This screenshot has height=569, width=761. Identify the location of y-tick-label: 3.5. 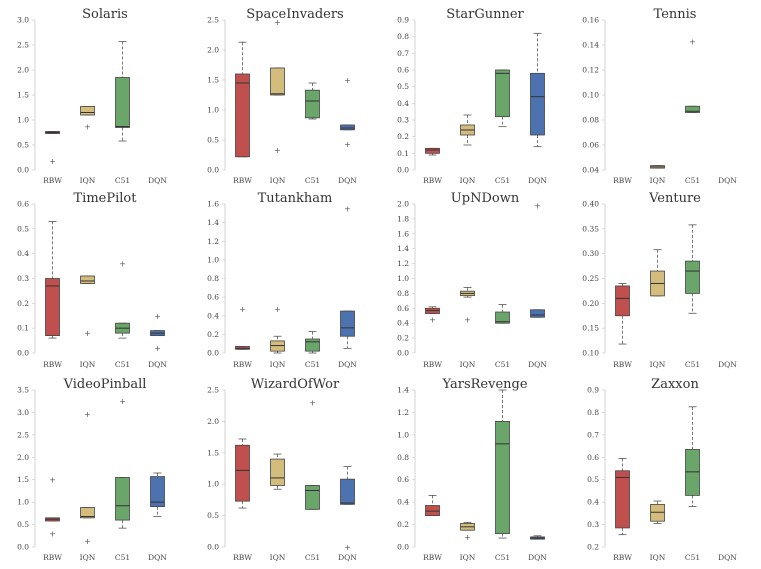
(23, 390).